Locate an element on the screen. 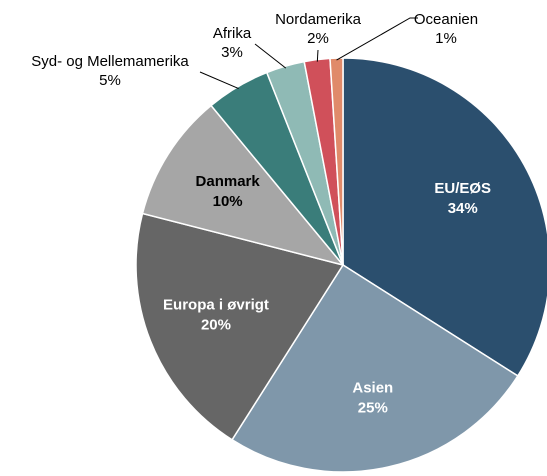  slice-label: Syd- og Mellemamerika is located at coordinates (110, 61).